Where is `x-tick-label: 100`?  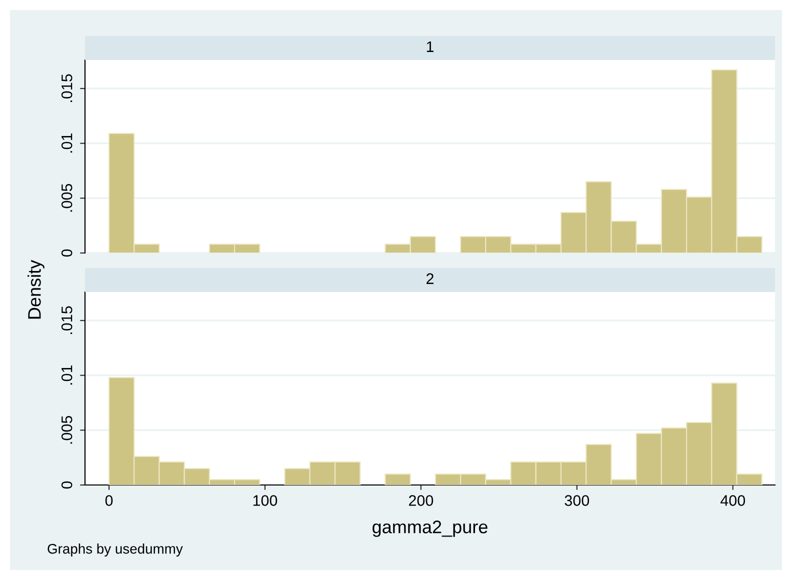
x-tick-label: 100 is located at coordinates (265, 500).